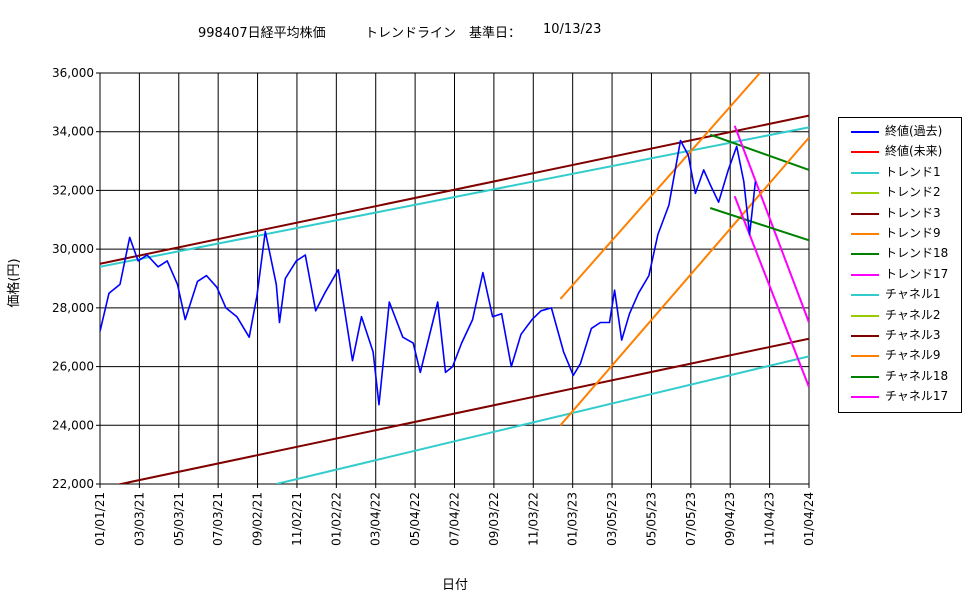  I want to click on y-tick-label: 32,000, so click(73, 190).